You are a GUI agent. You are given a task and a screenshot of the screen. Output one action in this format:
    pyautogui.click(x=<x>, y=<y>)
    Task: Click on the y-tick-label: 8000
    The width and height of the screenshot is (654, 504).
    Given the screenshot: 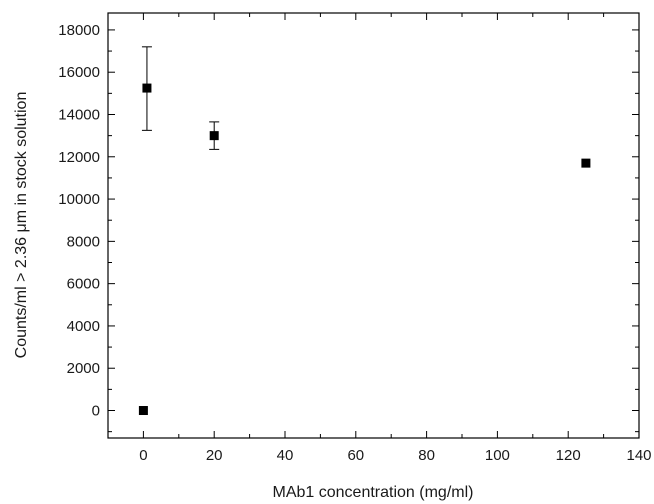 What is the action you would take?
    pyautogui.click(x=83, y=241)
    